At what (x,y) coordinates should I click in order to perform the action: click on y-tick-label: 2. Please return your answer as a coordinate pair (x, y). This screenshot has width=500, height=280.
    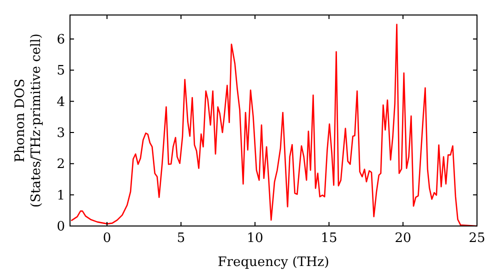
    Looking at the image, I should click on (60, 164).